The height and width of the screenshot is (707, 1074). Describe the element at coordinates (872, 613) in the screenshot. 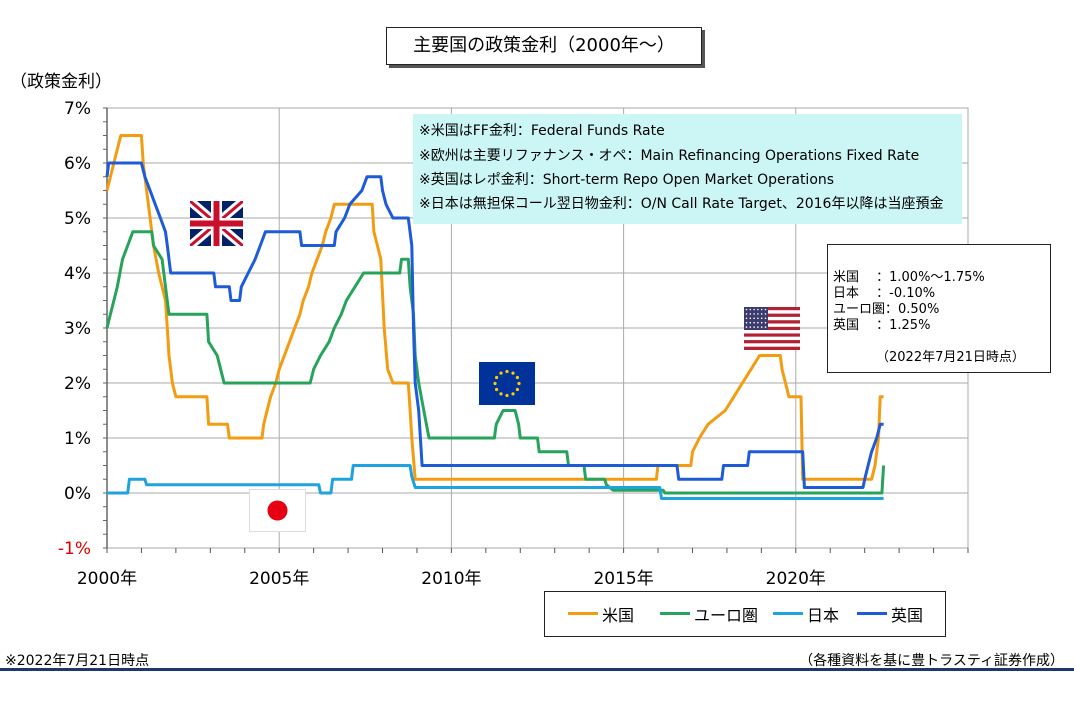

I see `legend-swatch-uk` at that location.